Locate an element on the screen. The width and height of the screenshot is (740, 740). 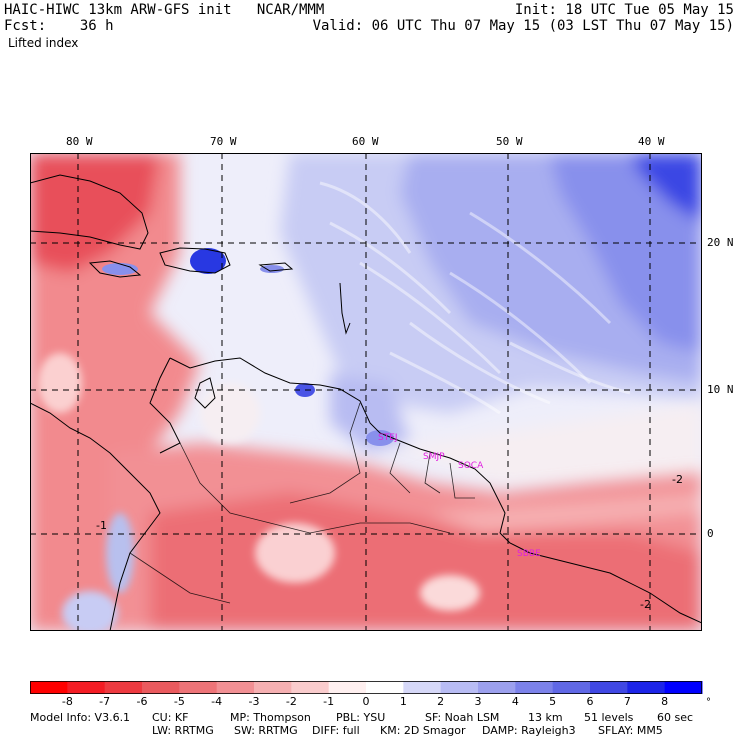
lon-label-40w: 40 W is located at coordinates (651, 141).